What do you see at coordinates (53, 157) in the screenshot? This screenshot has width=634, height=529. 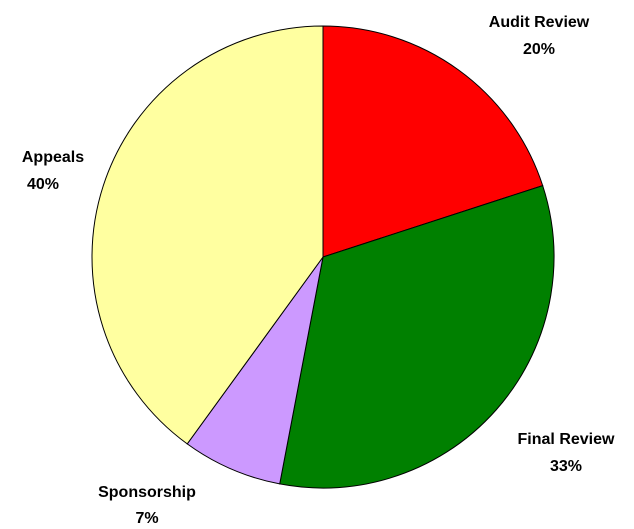 I see `slice-label-appeals: Appeals` at bounding box center [53, 157].